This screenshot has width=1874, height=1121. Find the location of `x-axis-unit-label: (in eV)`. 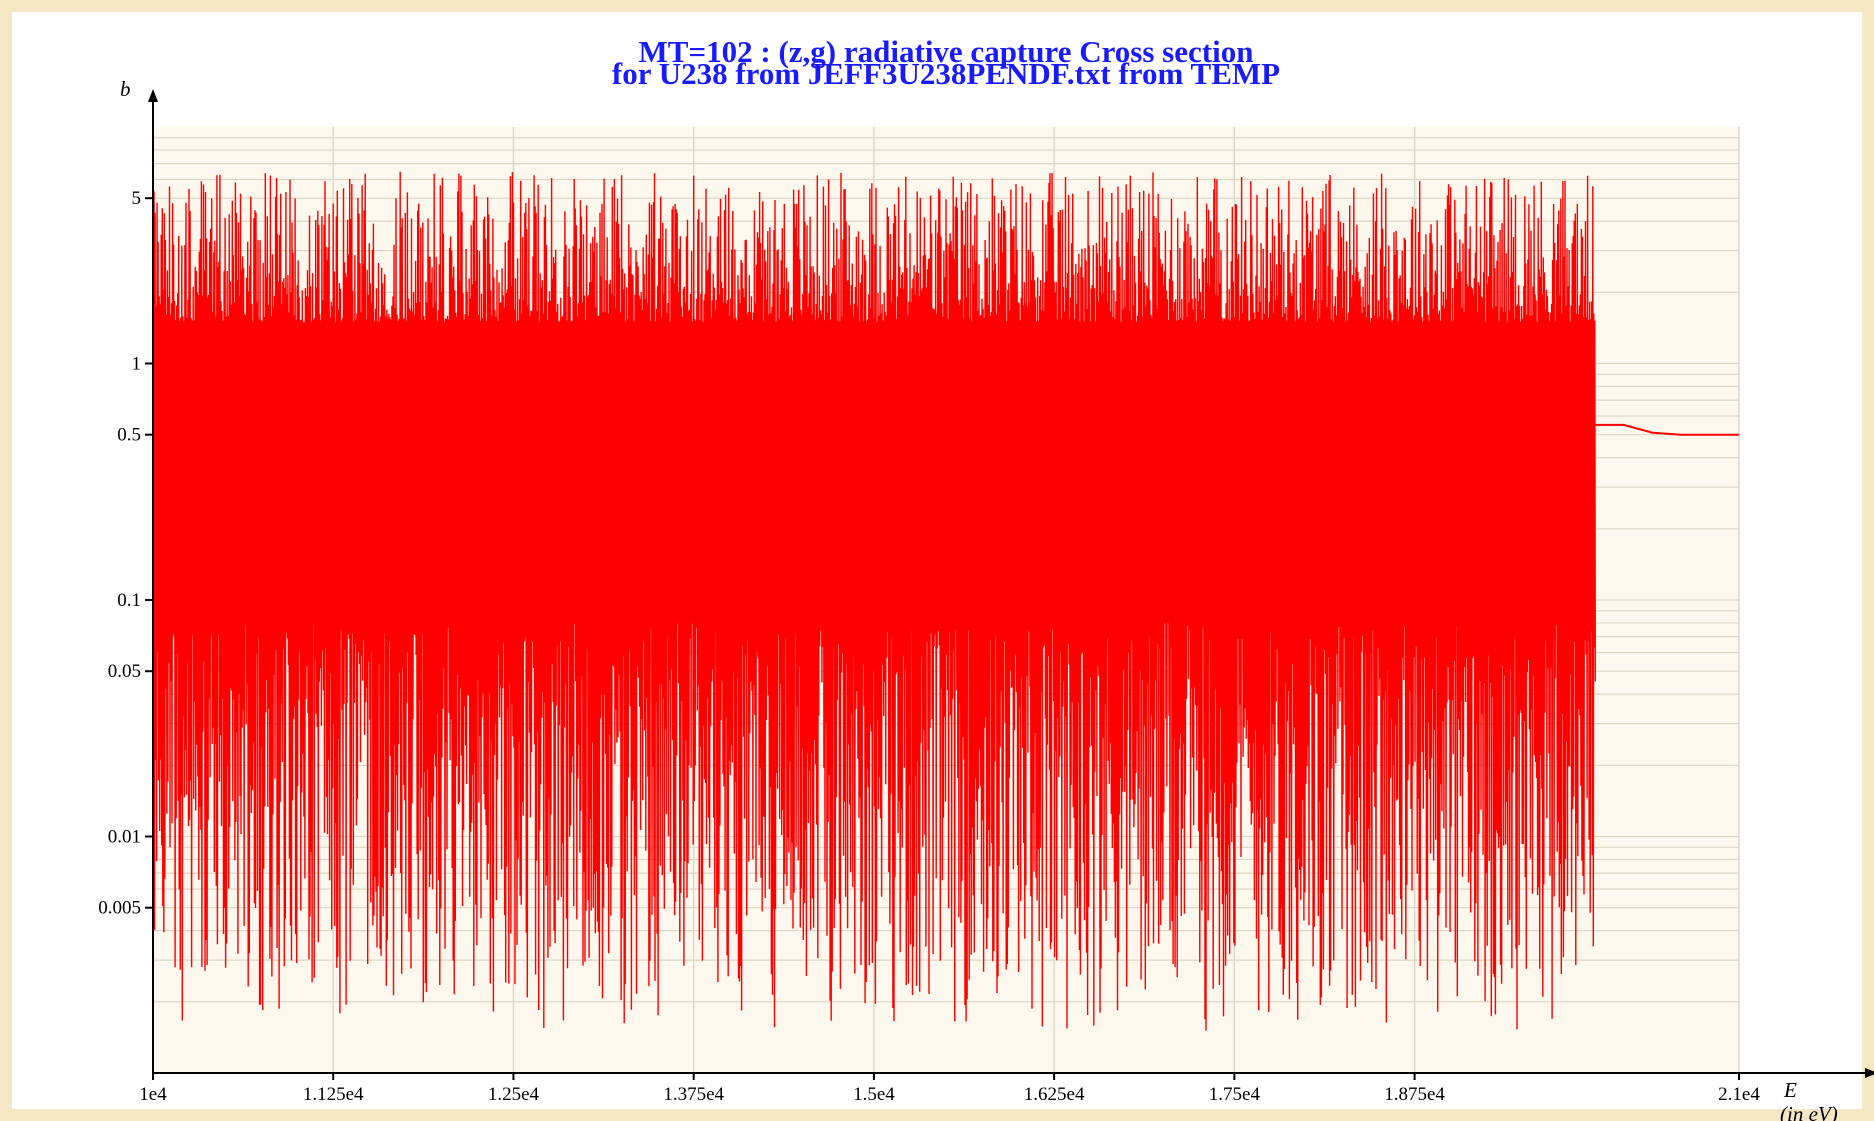

x-axis-unit-label: (in eV) is located at coordinates (1809, 1111).